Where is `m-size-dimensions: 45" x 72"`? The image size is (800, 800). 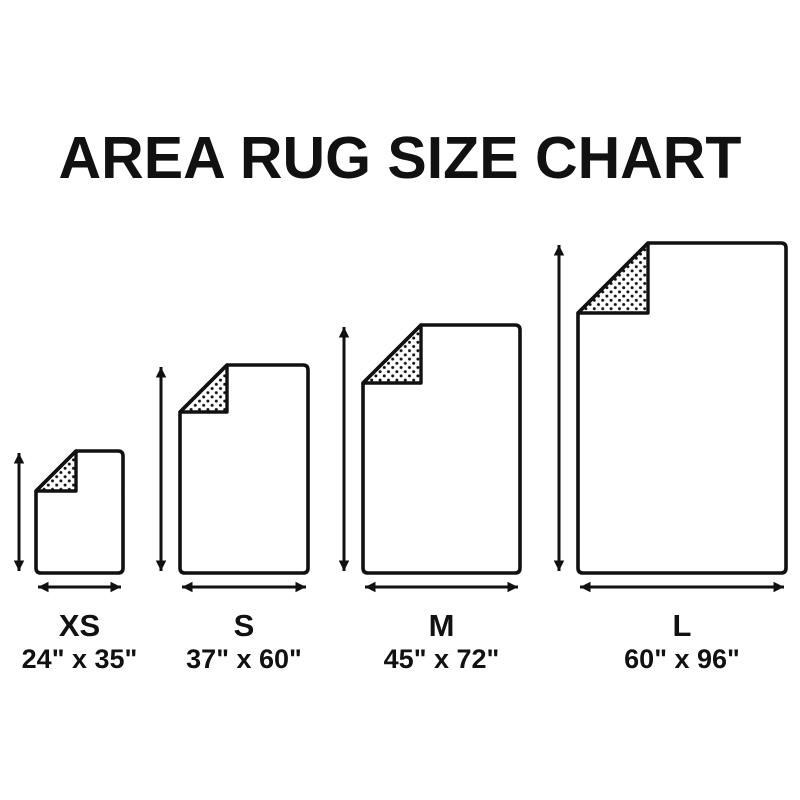 m-size-dimensions: 45" x 72" is located at coordinates (442, 659).